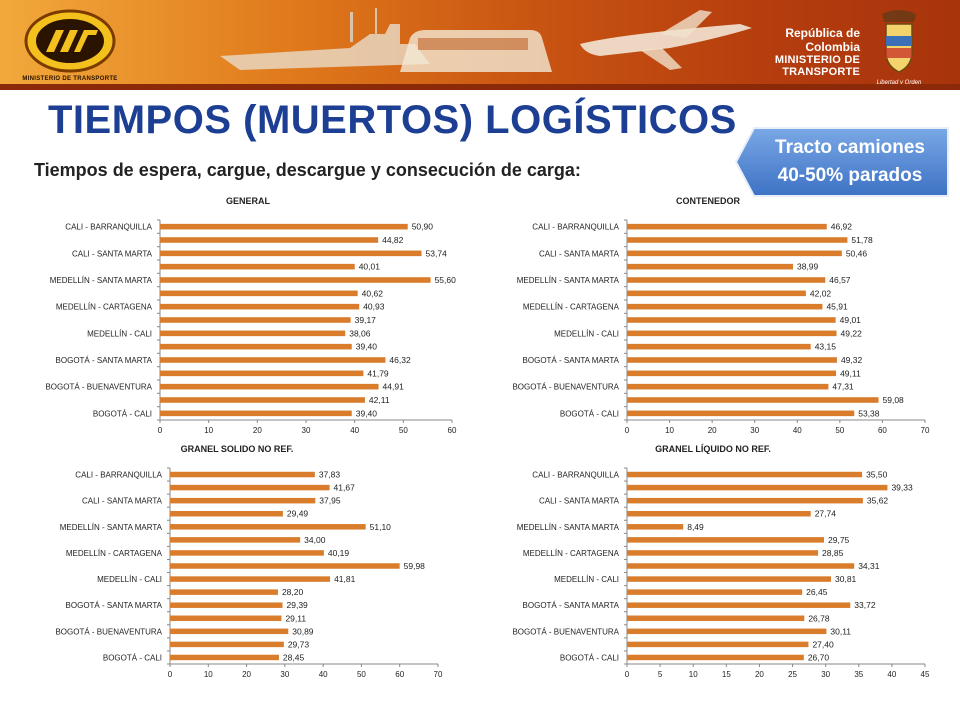  What do you see at coordinates (118, 475) in the screenshot?
I see `category-label: CALI - BARRANQUILLA` at bounding box center [118, 475].